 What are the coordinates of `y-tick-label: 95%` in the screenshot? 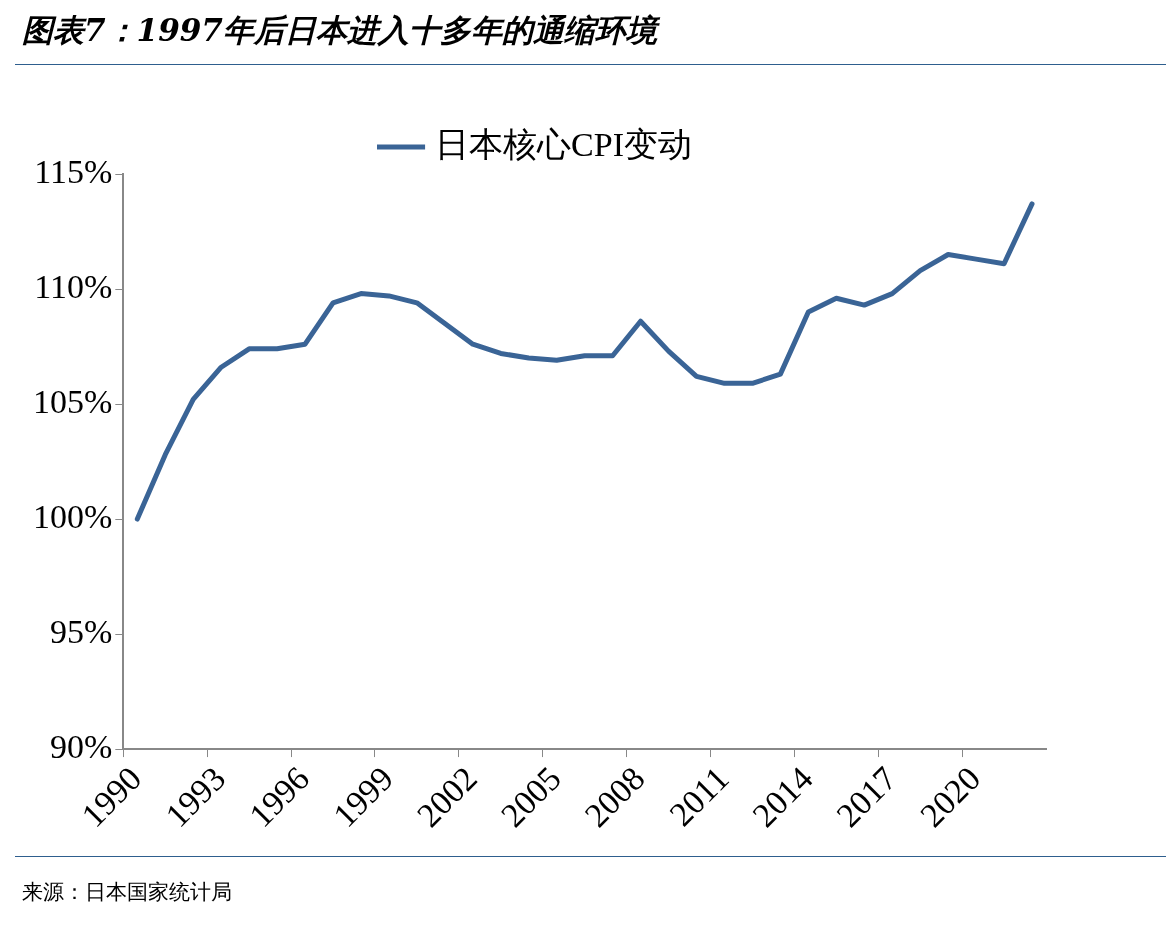 It's located at (81, 631).